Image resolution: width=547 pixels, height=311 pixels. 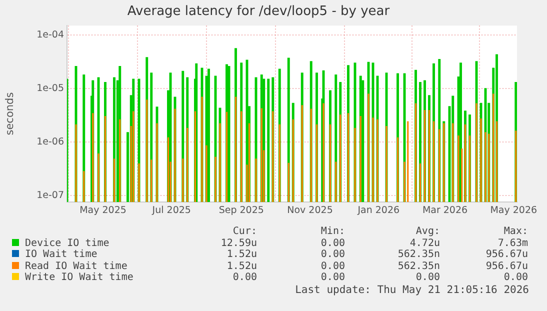 I want to click on text: Min:, so click(x=332, y=232).